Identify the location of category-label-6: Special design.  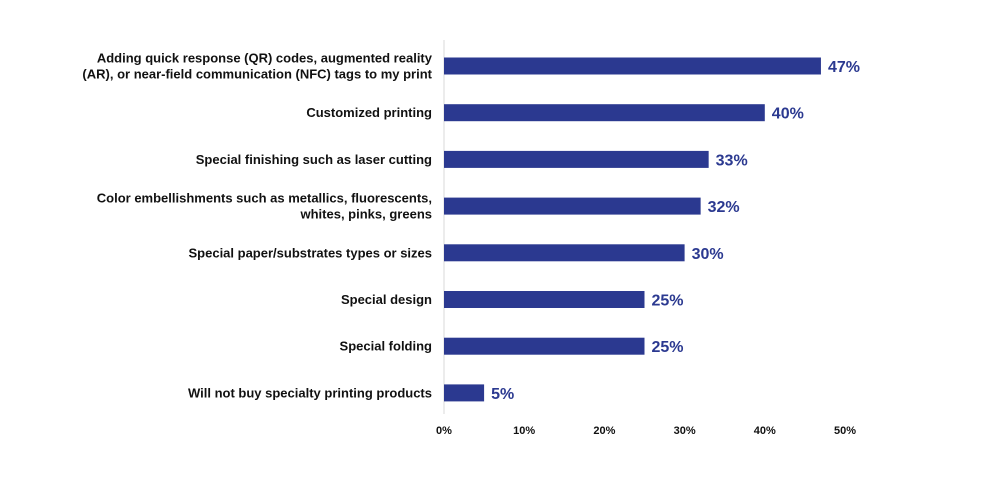
(386, 299).